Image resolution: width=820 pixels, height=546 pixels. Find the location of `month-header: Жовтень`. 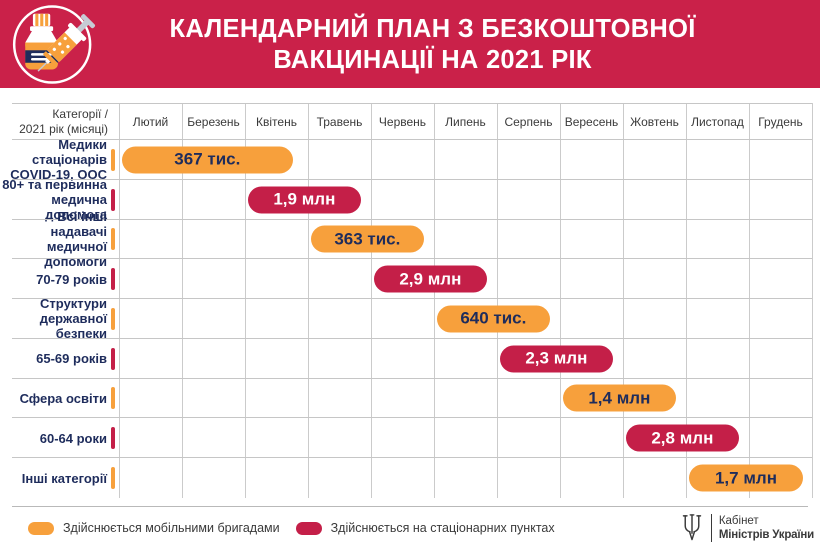

month-header: Жовтень is located at coordinates (654, 121).